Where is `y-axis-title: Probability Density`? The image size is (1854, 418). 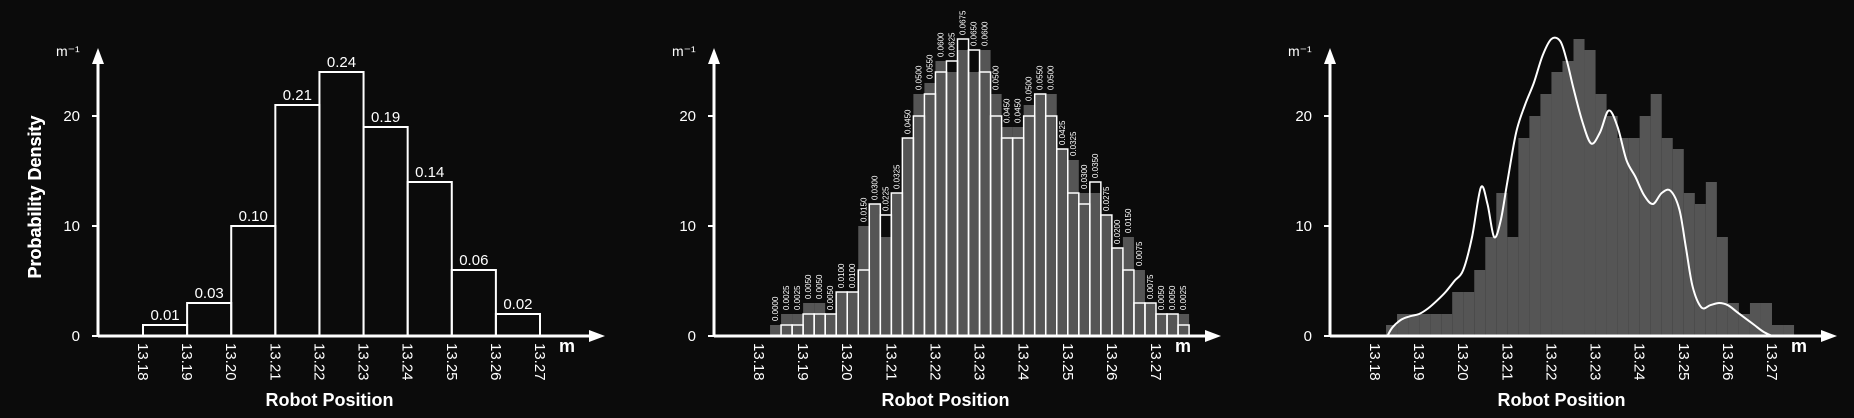 y-axis-title: Probability Density is located at coordinates (35, 196).